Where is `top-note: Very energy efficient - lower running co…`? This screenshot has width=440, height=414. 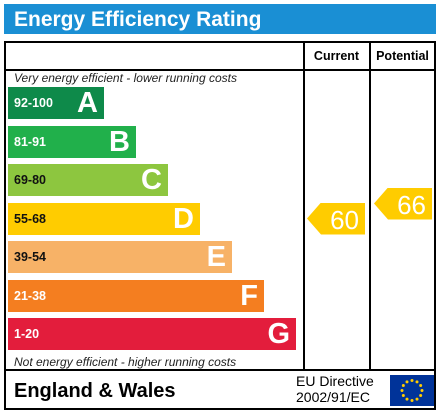
top-note: Very energy efficient - lower running co… is located at coordinates (125, 78).